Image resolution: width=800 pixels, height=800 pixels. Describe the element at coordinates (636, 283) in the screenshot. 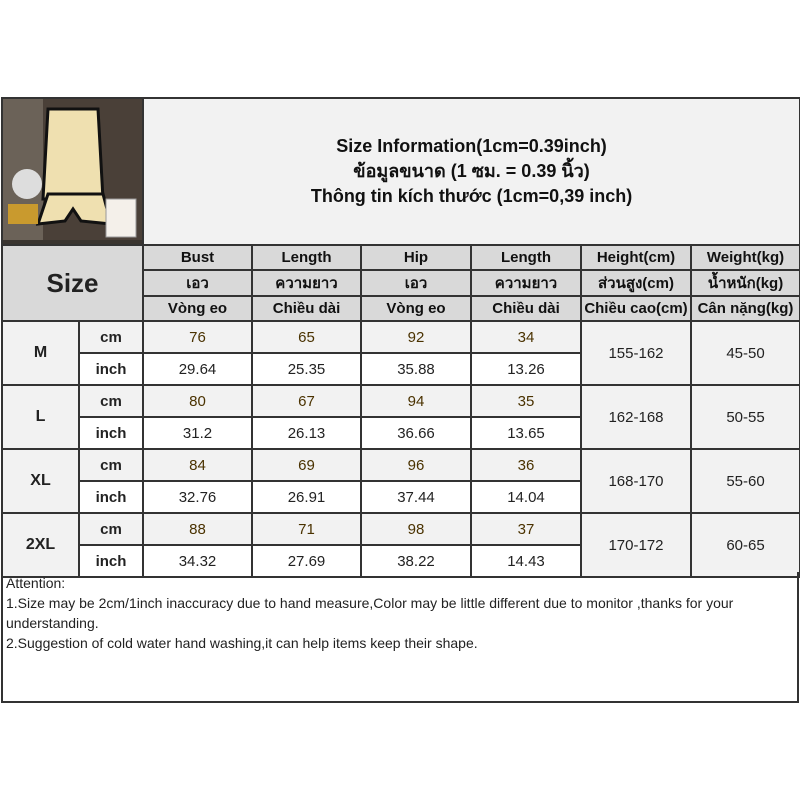

I see `col-header-th: ส่วนสูง(cm)` at that location.